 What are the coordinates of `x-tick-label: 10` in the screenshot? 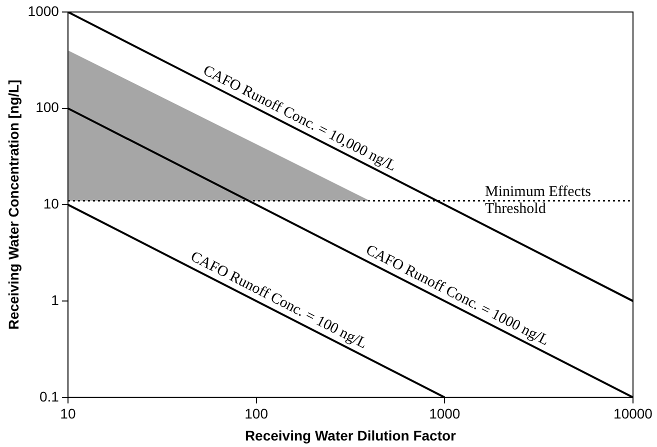 It's located at (68, 414).